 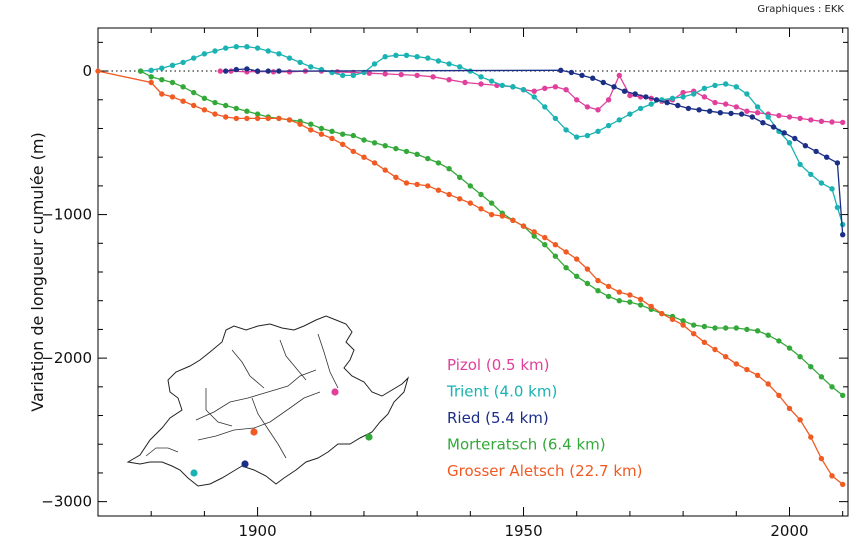 I want to click on y-axis-label: Variation de longueur cumulée (m), so click(x=37, y=271).